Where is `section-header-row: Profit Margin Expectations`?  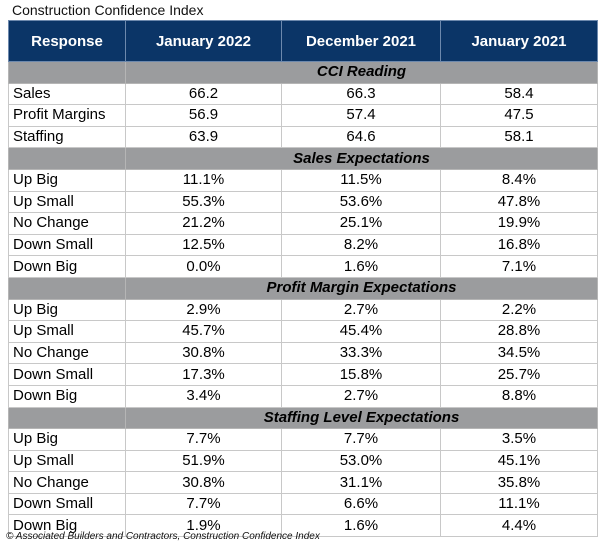 section-header-row: Profit Margin Expectations is located at coordinates (303, 288).